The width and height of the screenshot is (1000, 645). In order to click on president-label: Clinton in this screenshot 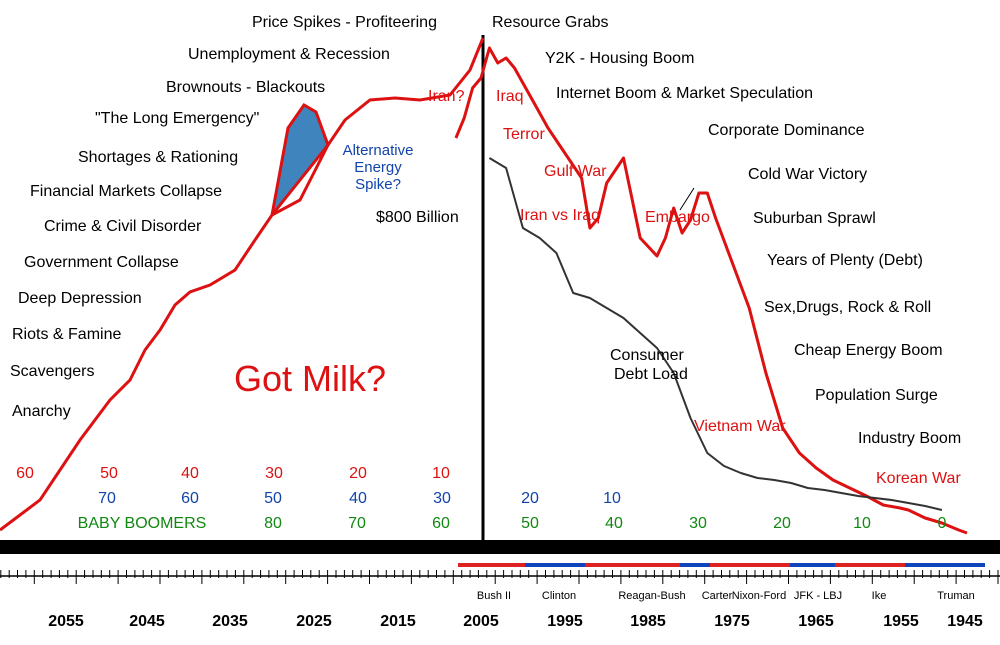, I will do `click(559, 596)`.